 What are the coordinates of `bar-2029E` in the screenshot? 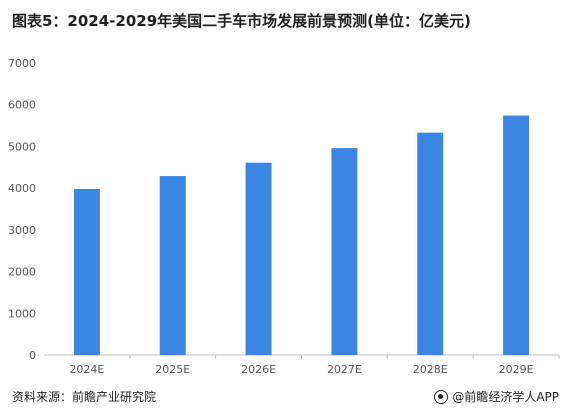 It's located at (516, 235).